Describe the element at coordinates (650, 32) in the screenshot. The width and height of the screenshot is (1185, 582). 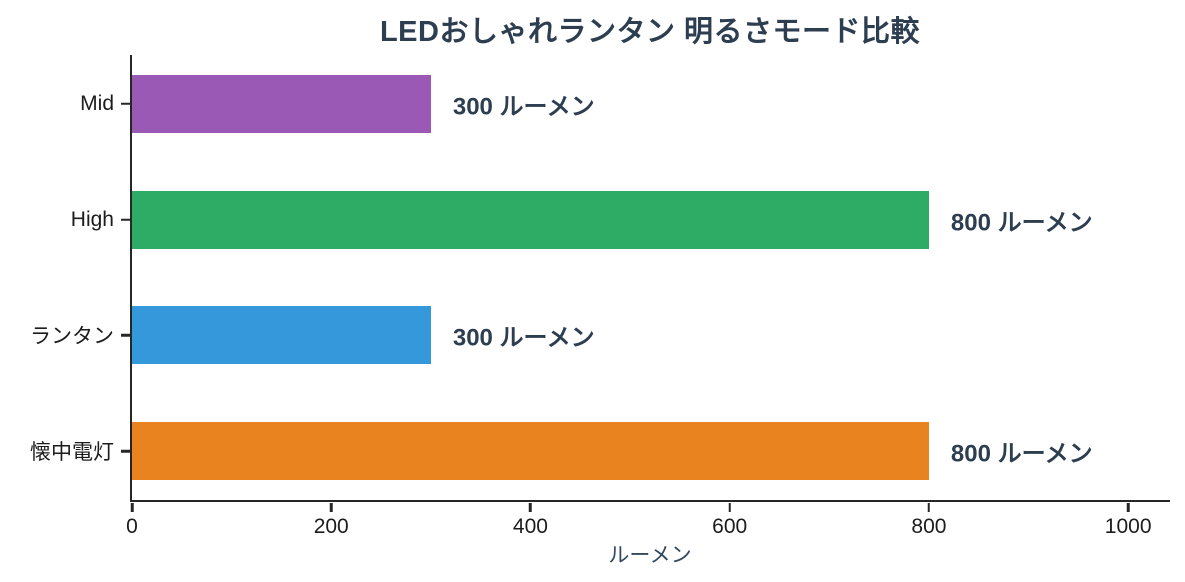
I see `chart-title: LEDおしゃれランタン 明るさモード比較` at that location.